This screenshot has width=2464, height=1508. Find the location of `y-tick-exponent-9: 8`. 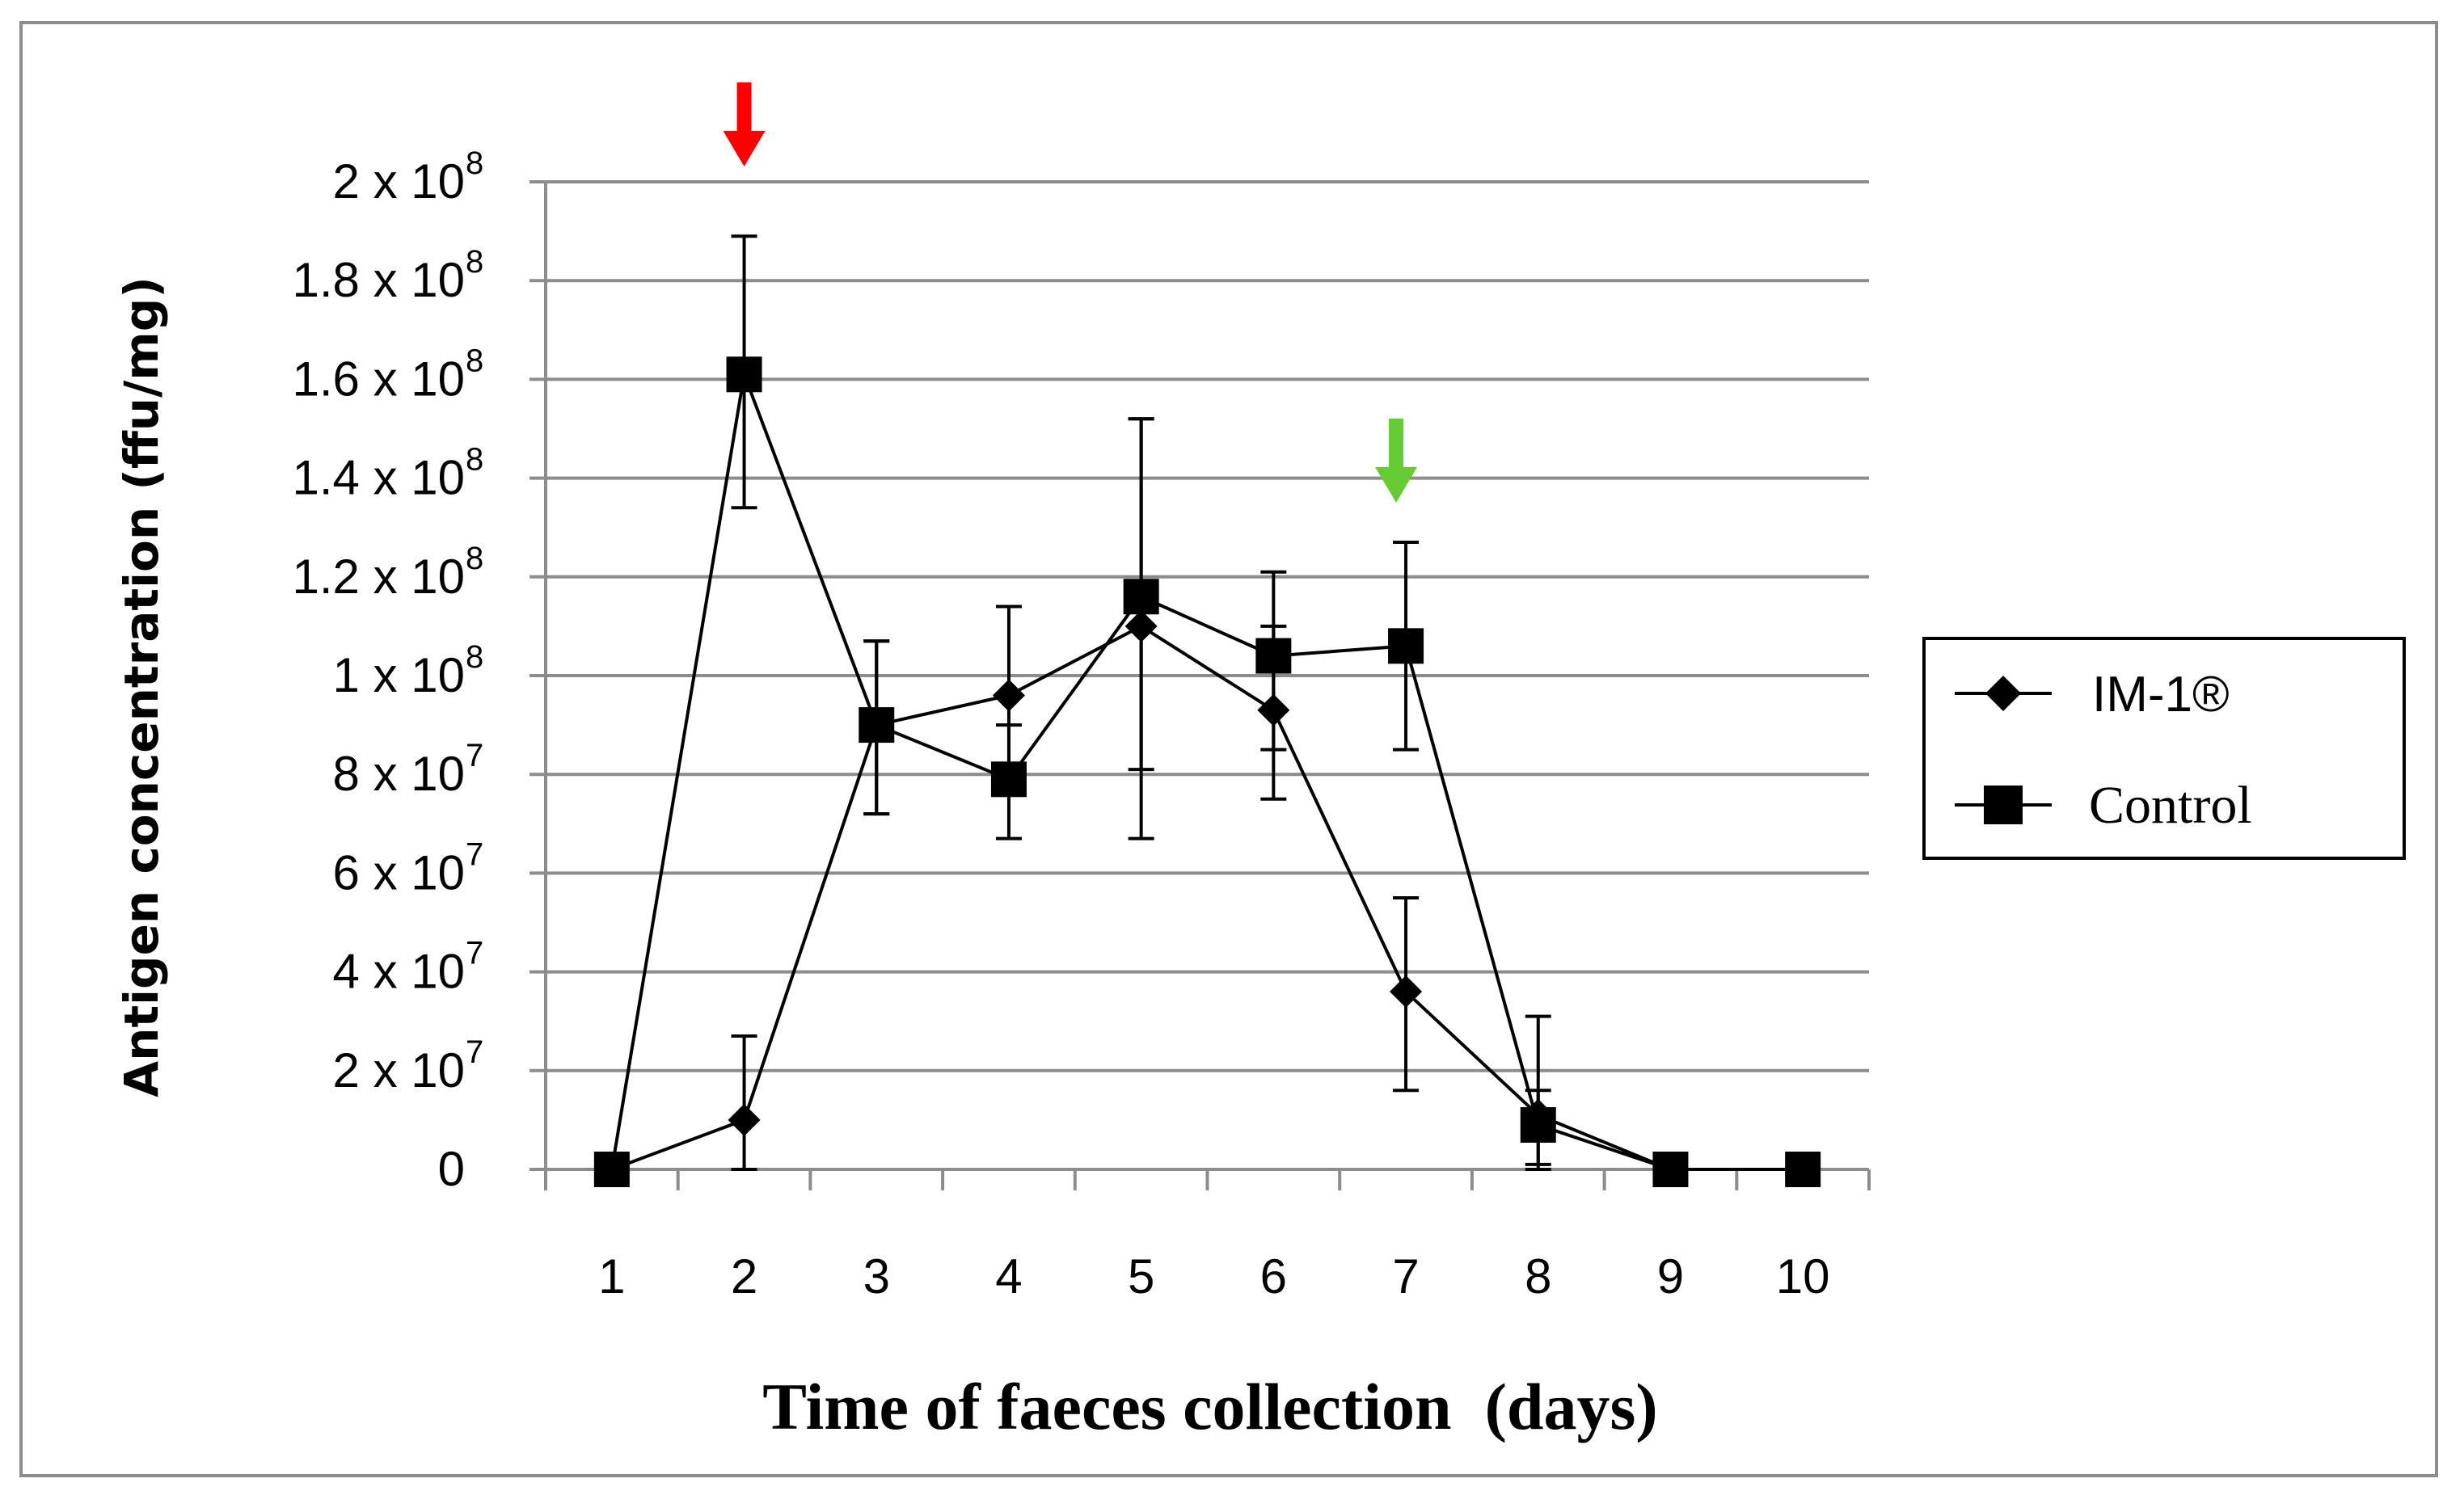

y-tick-exponent-9: 8 is located at coordinates (475, 262).